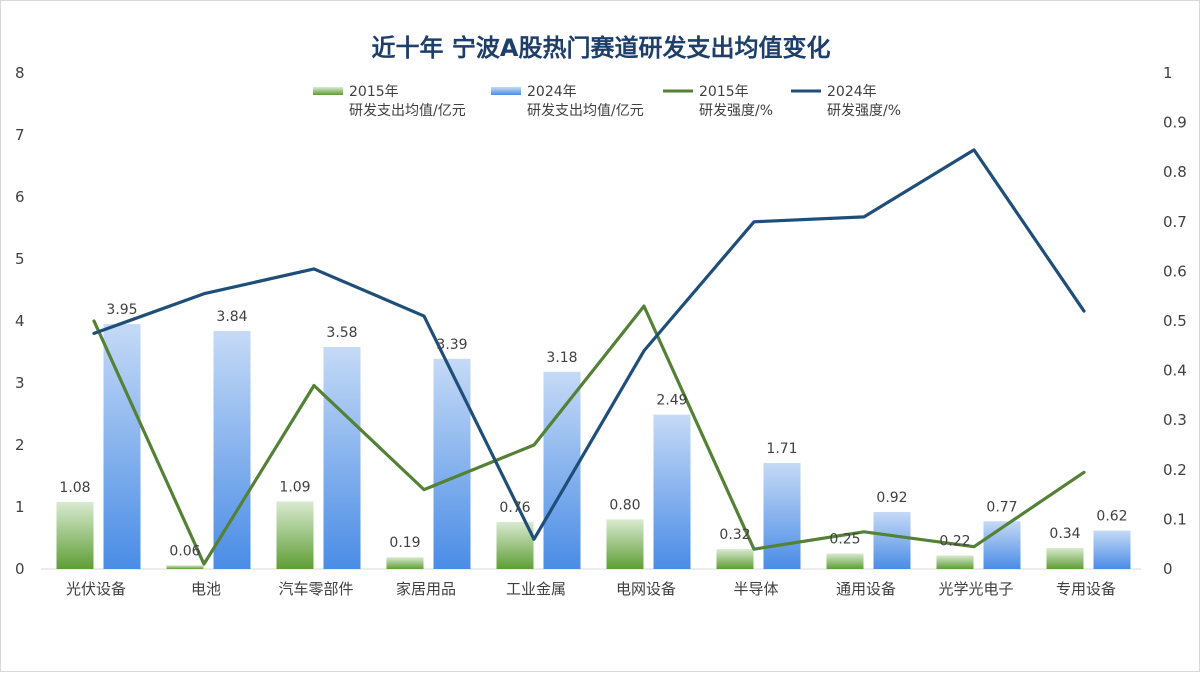  What do you see at coordinates (1001, 507) in the screenshot?
I see `bar-data-label: 0.77` at bounding box center [1001, 507].